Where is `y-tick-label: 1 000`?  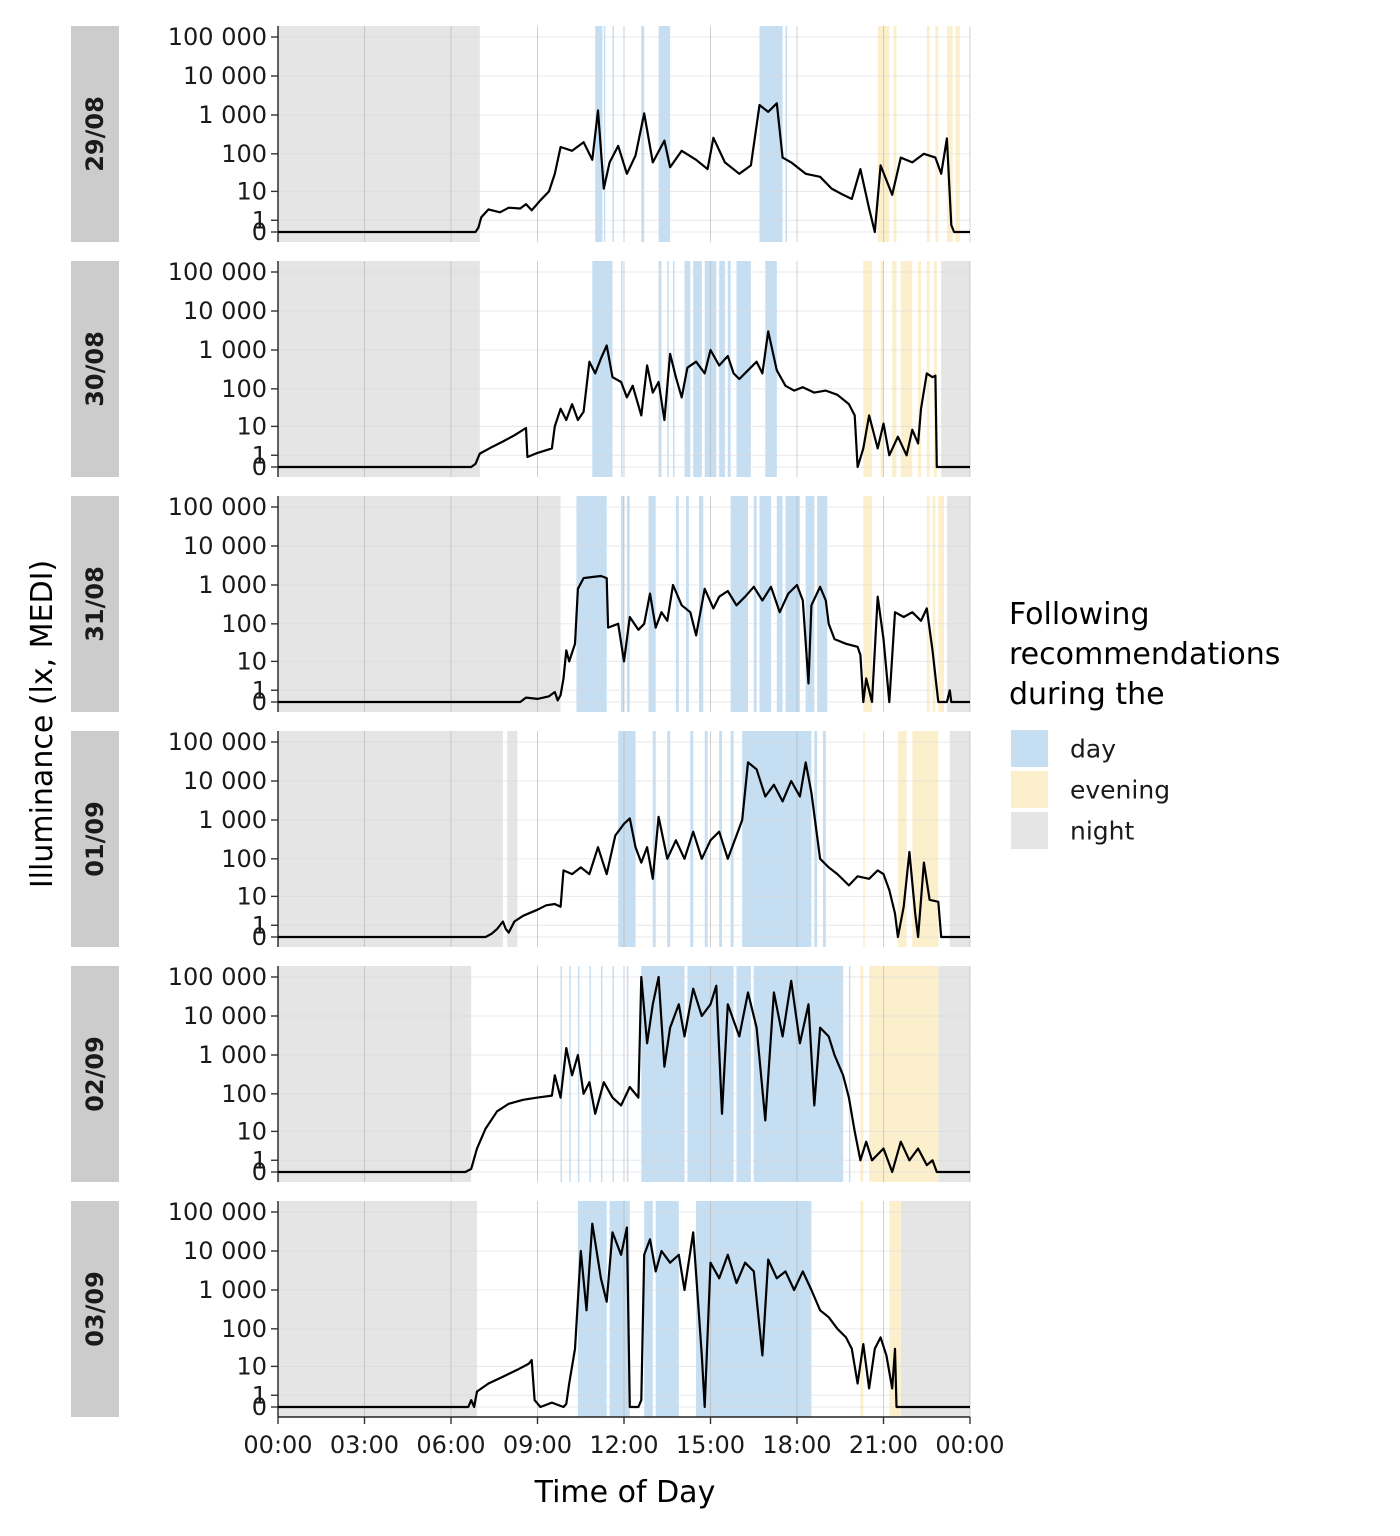 y-tick-label: 1 000 is located at coordinates (232, 350).